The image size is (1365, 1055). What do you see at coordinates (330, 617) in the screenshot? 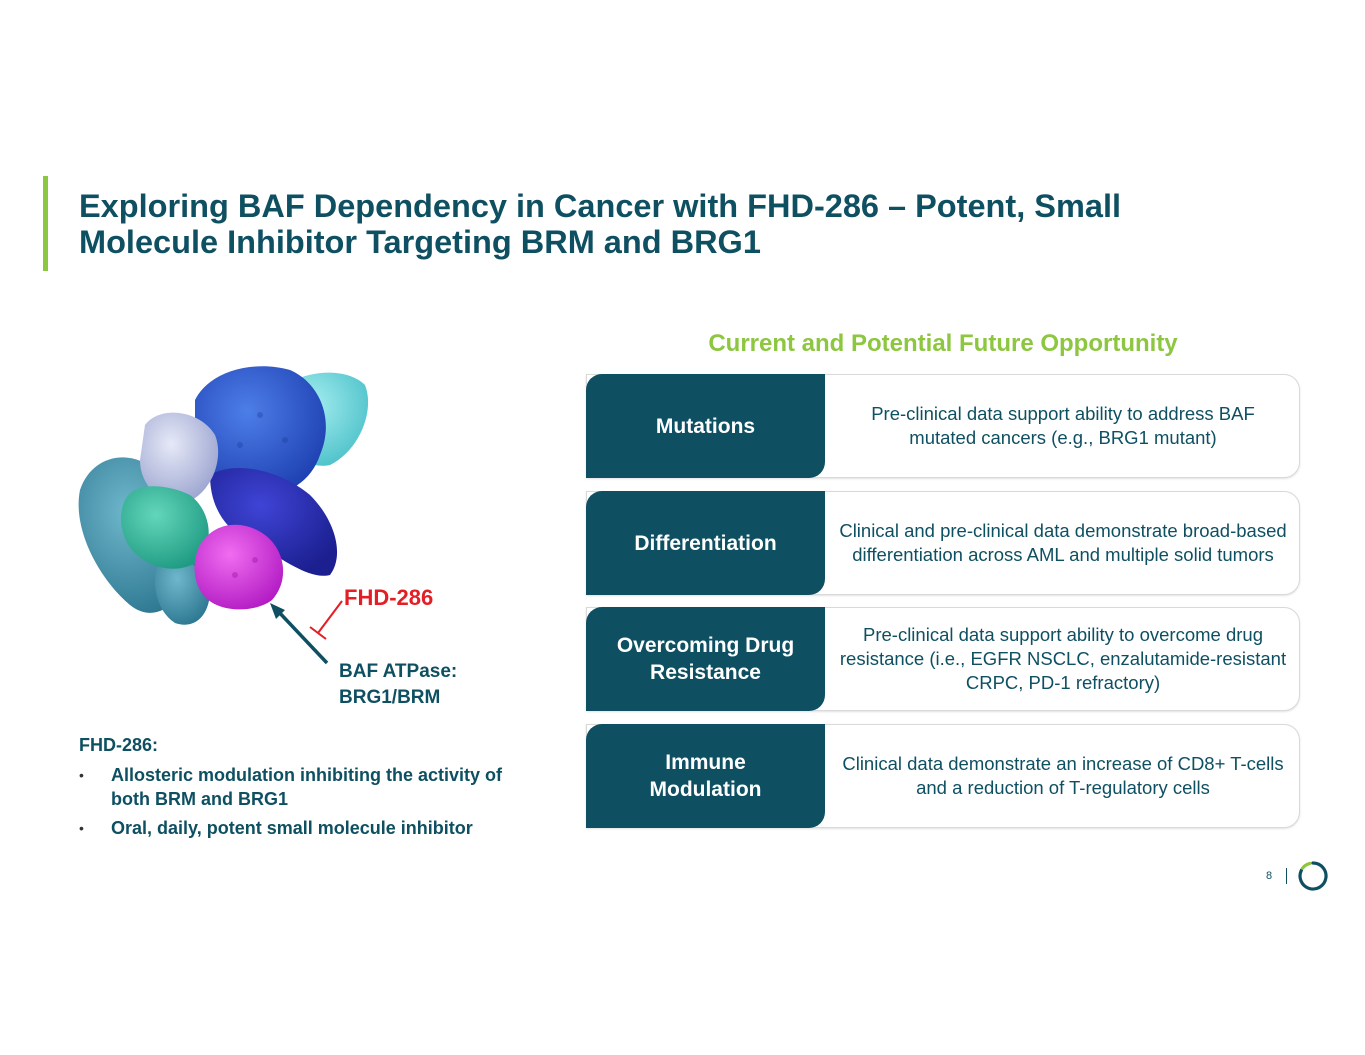
I see `inhibition-line` at bounding box center [330, 617].